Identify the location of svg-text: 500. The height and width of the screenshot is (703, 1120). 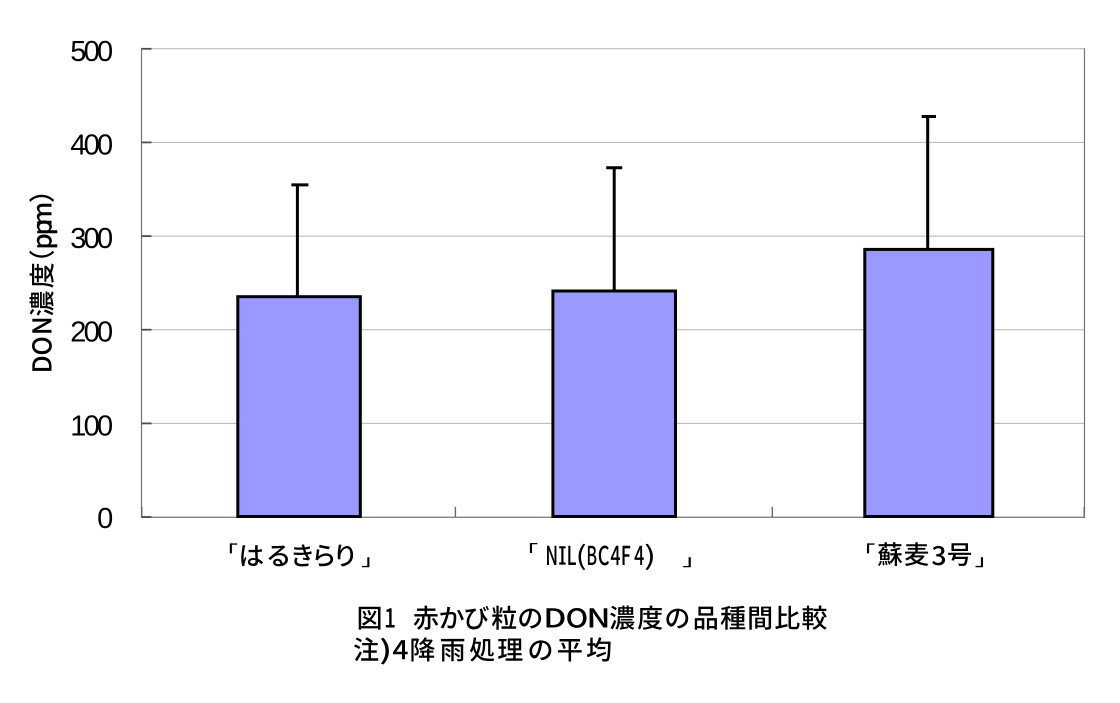
(91, 52).